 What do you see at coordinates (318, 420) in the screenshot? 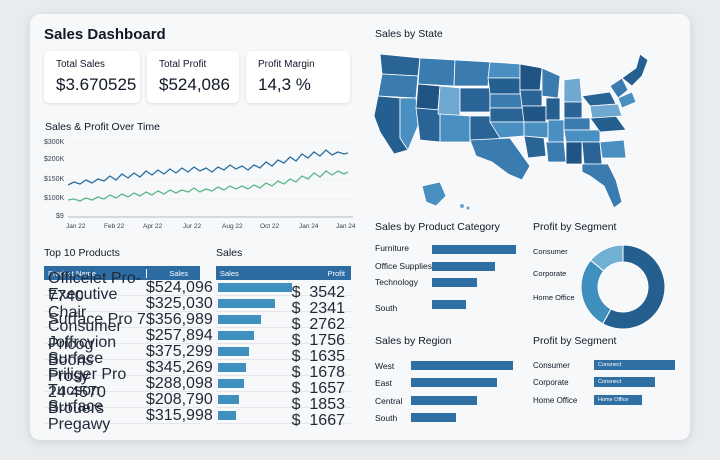
I see `profit-value: $ 1667` at bounding box center [318, 420].